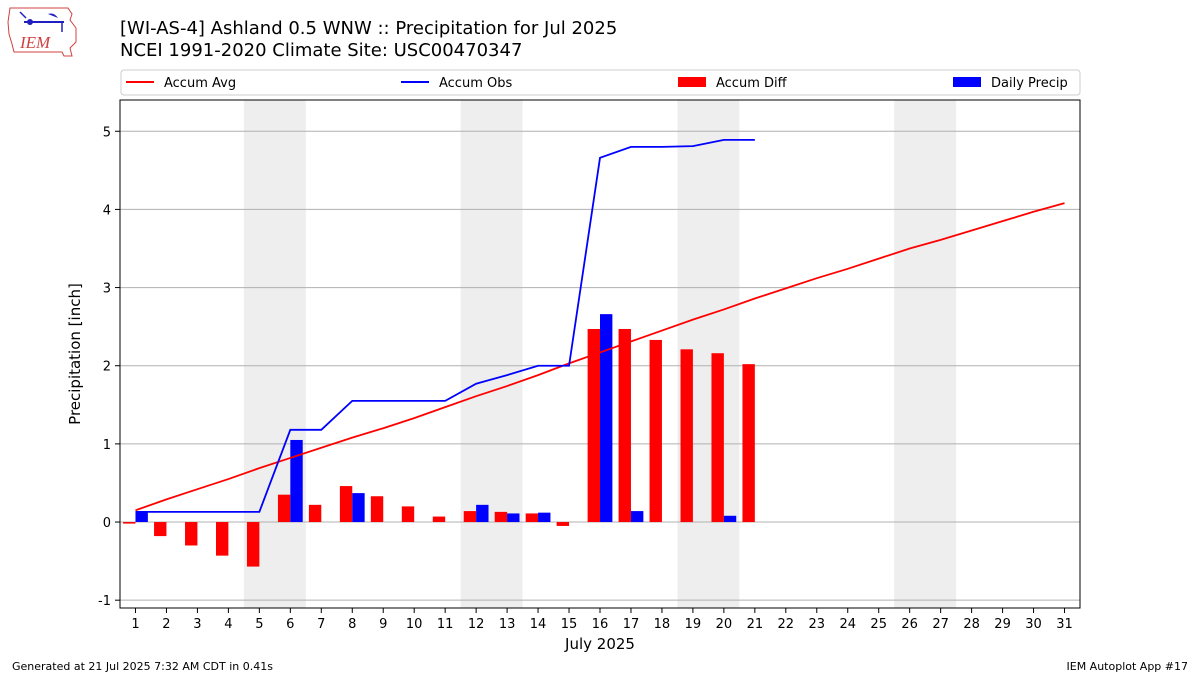 This screenshot has width=1200, height=675. Describe the element at coordinates (42, 32) in the screenshot. I see `iem-logo-icon: IEM` at that location.